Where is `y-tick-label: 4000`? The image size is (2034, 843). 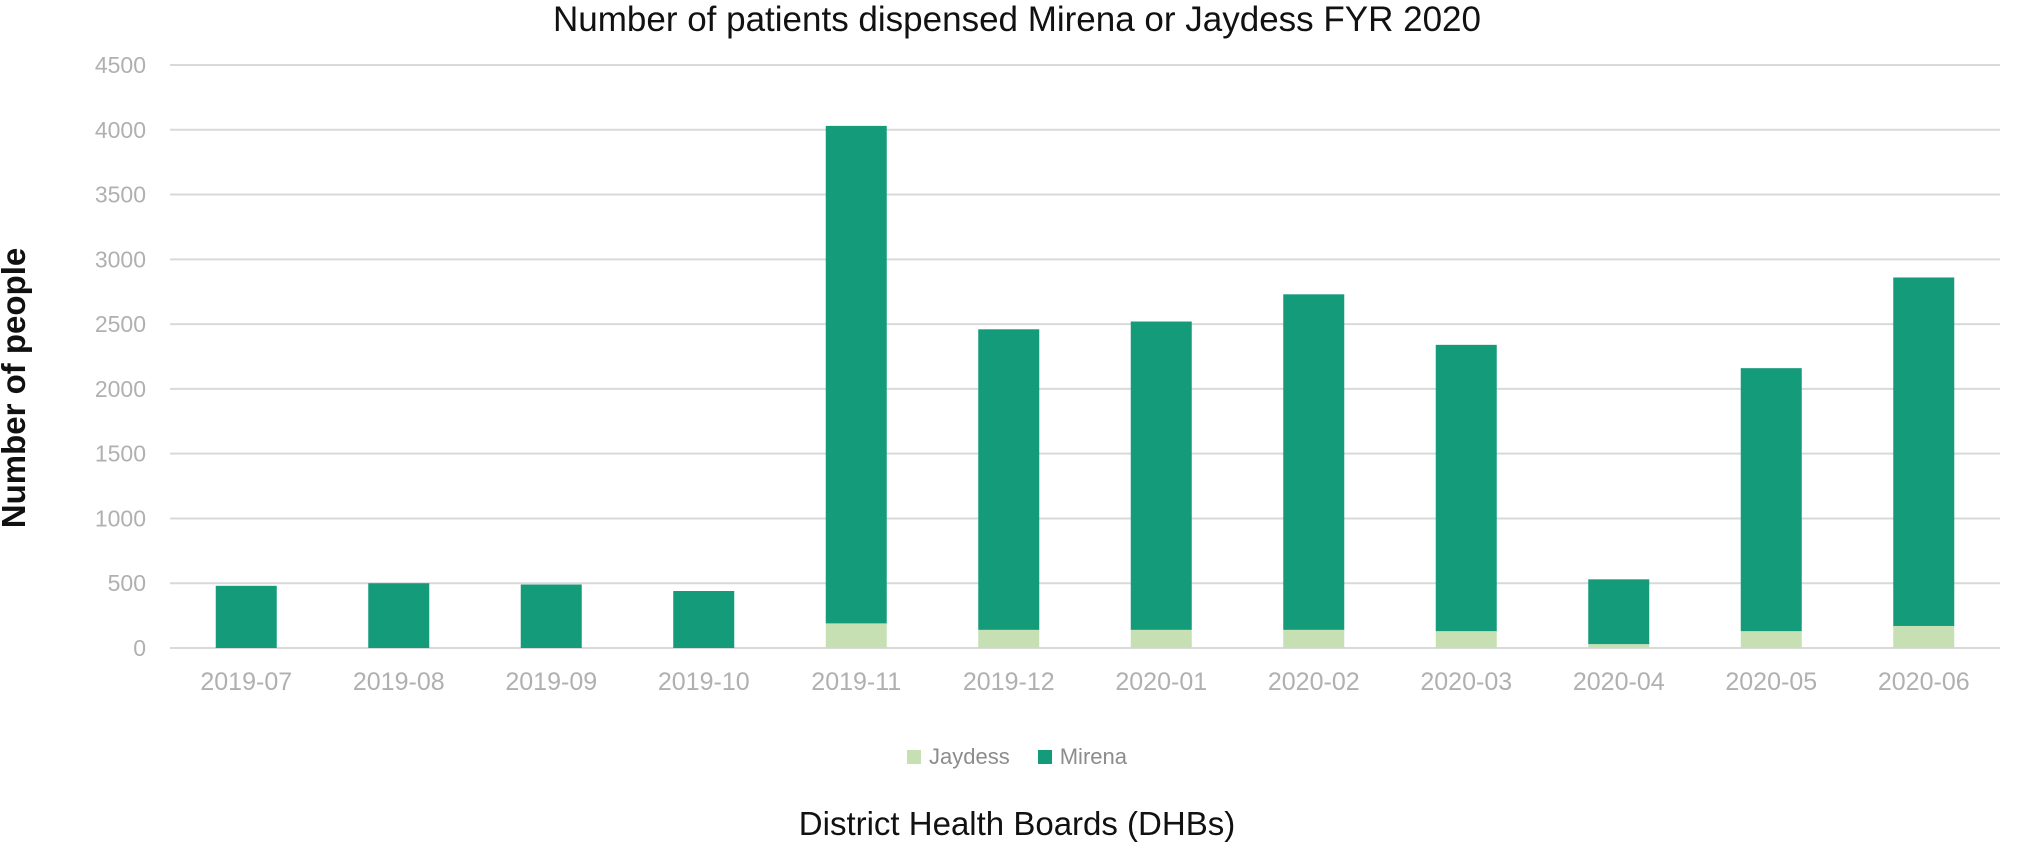
y-tick-label: 4000 is located at coordinates (120, 130).